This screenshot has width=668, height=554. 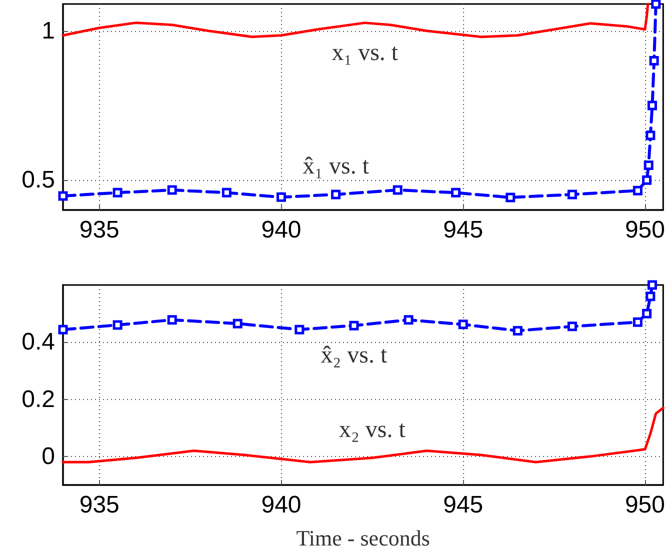 What do you see at coordinates (38, 342) in the screenshot?
I see `y-tick-label: 0.4` at bounding box center [38, 342].